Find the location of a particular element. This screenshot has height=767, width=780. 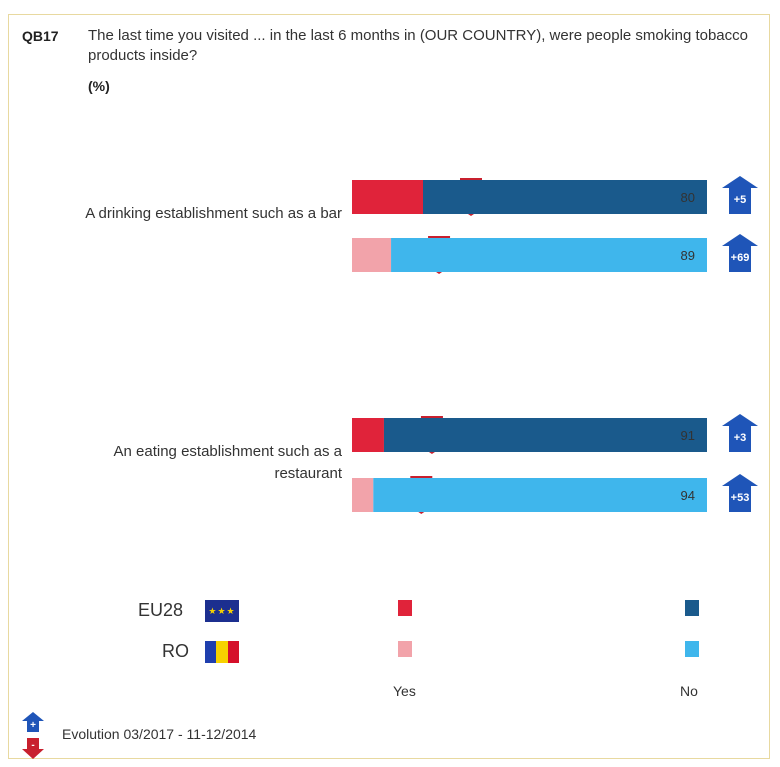

restaurant-eu28-no-evolution-arrow-label: +3 is located at coordinates (740, 438).